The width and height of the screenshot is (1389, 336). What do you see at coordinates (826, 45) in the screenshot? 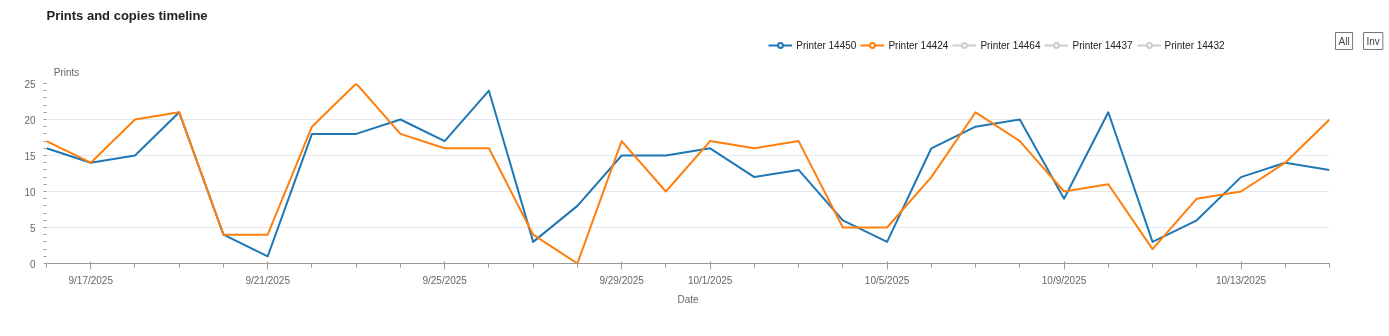
I see `legend-label: Printer 14450` at bounding box center [826, 45].